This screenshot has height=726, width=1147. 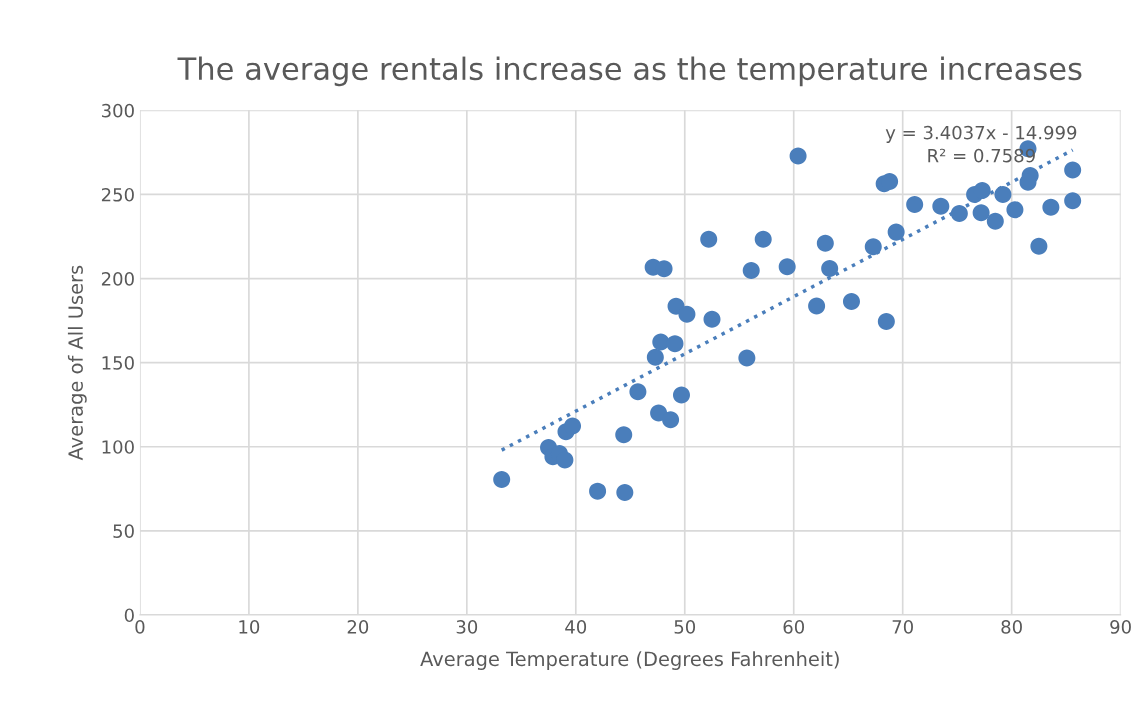 What do you see at coordinates (129, 615) in the screenshot?
I see `y-tick-label: 0` at bounding box center [129, 615].